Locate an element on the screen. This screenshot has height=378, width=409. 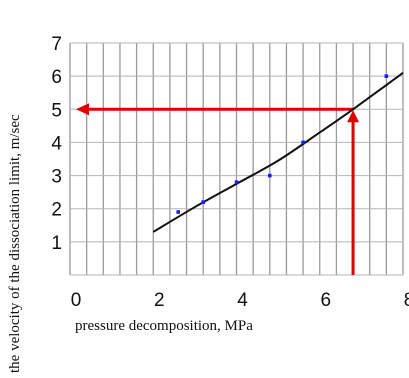
y-tick-label: 1 is located at coordinates (56, 243).